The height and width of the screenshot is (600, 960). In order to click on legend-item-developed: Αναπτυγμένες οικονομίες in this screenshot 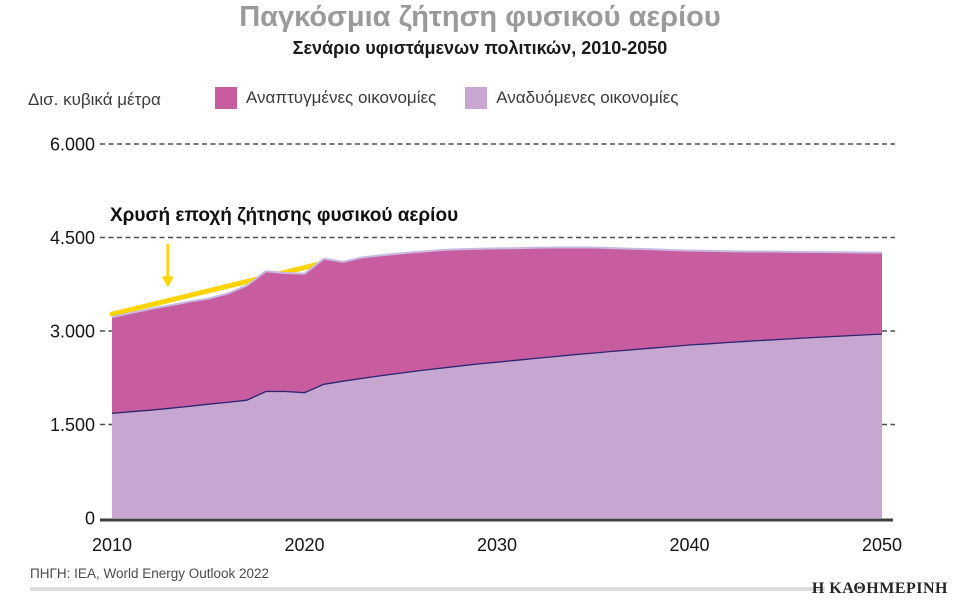, I will do `click(325, 98)`.